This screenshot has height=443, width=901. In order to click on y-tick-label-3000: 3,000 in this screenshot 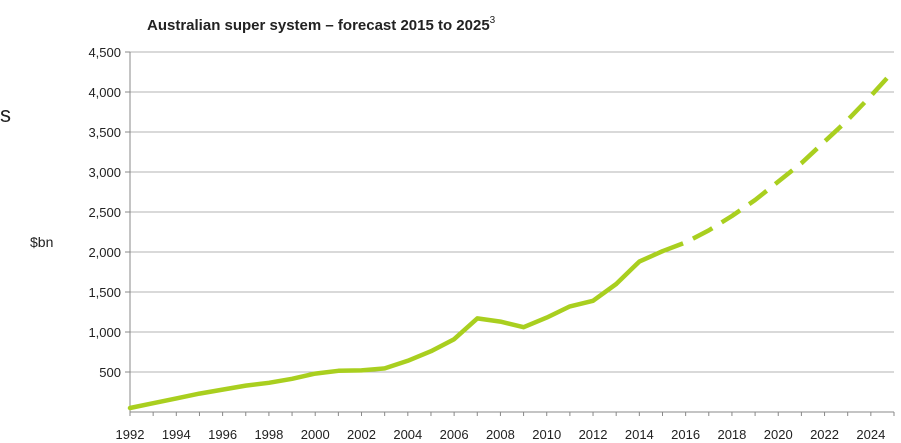, I will do `click(104, 172)`.